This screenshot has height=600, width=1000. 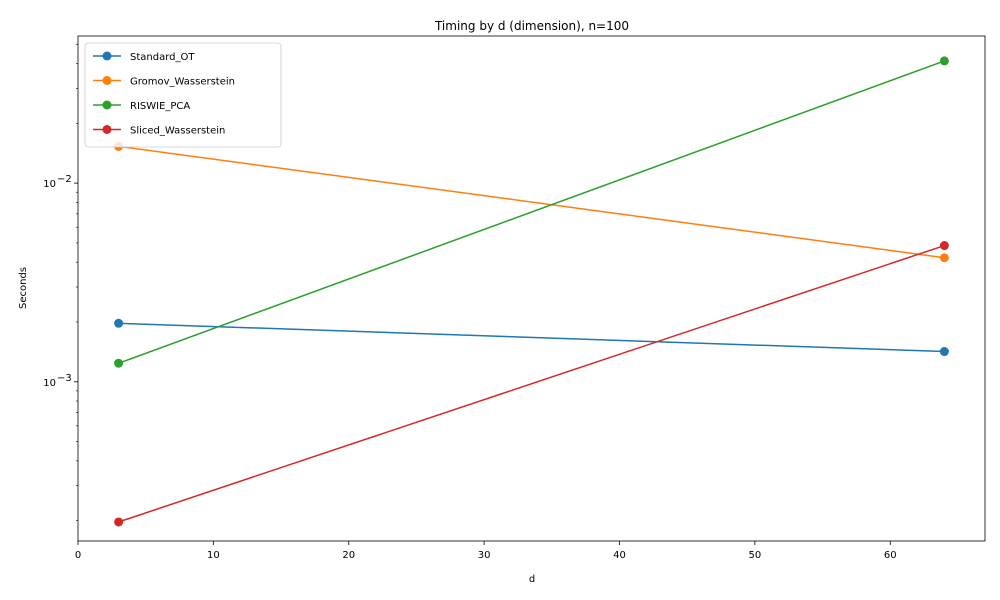 I want to click on legend-box, so click(x=183, y=95).